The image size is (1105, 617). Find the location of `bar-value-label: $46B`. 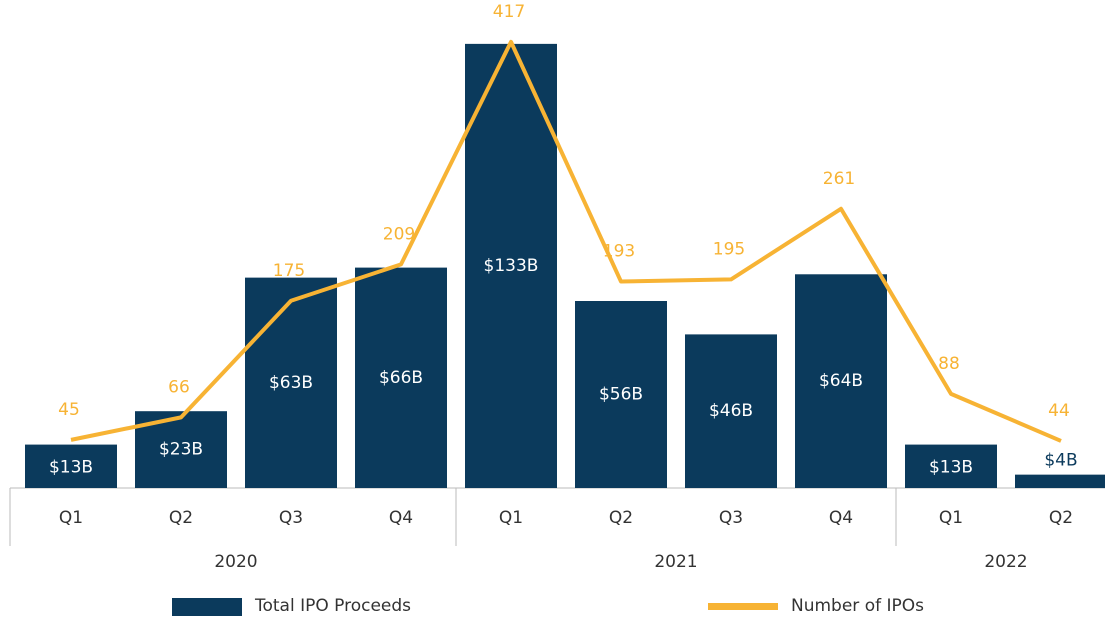

bar-value-label: $46B is located at coordinates (731, 411).